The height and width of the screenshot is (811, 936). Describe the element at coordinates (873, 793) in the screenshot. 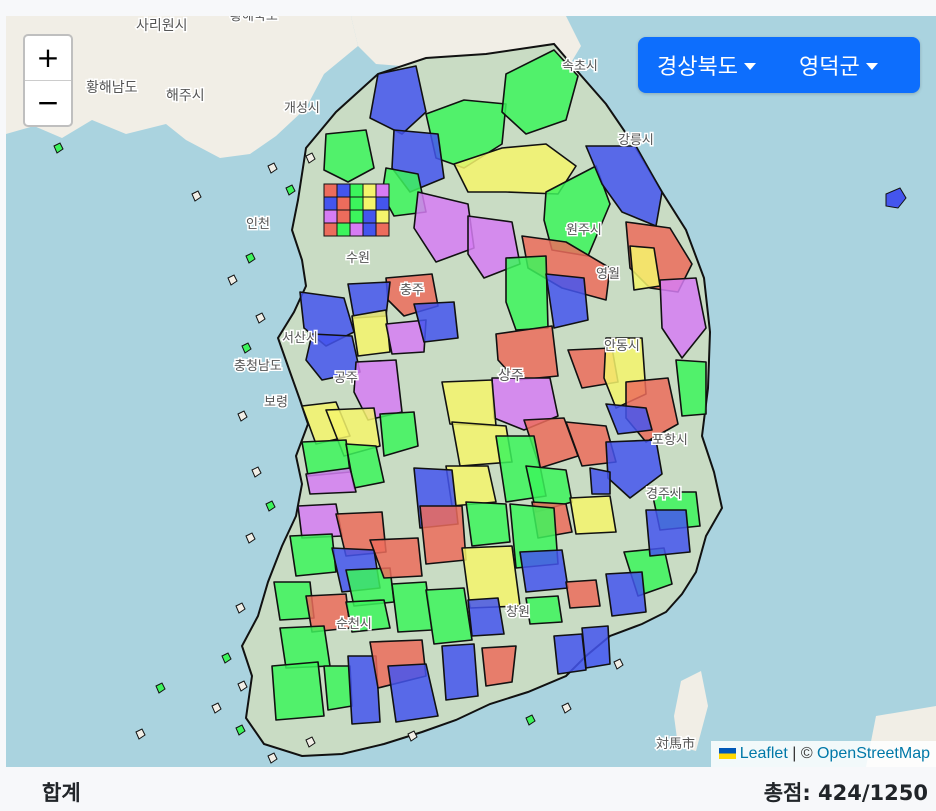

I see `score-value: 424/1250` at that location.